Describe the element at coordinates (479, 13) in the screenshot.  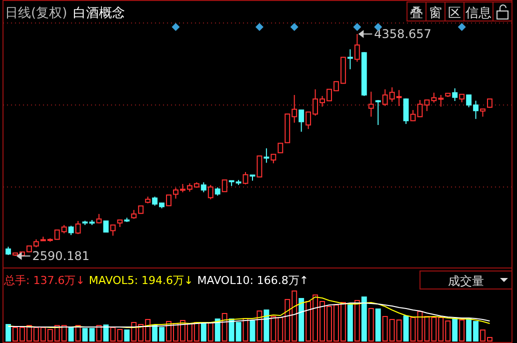
I see `text: 信息` at that location.